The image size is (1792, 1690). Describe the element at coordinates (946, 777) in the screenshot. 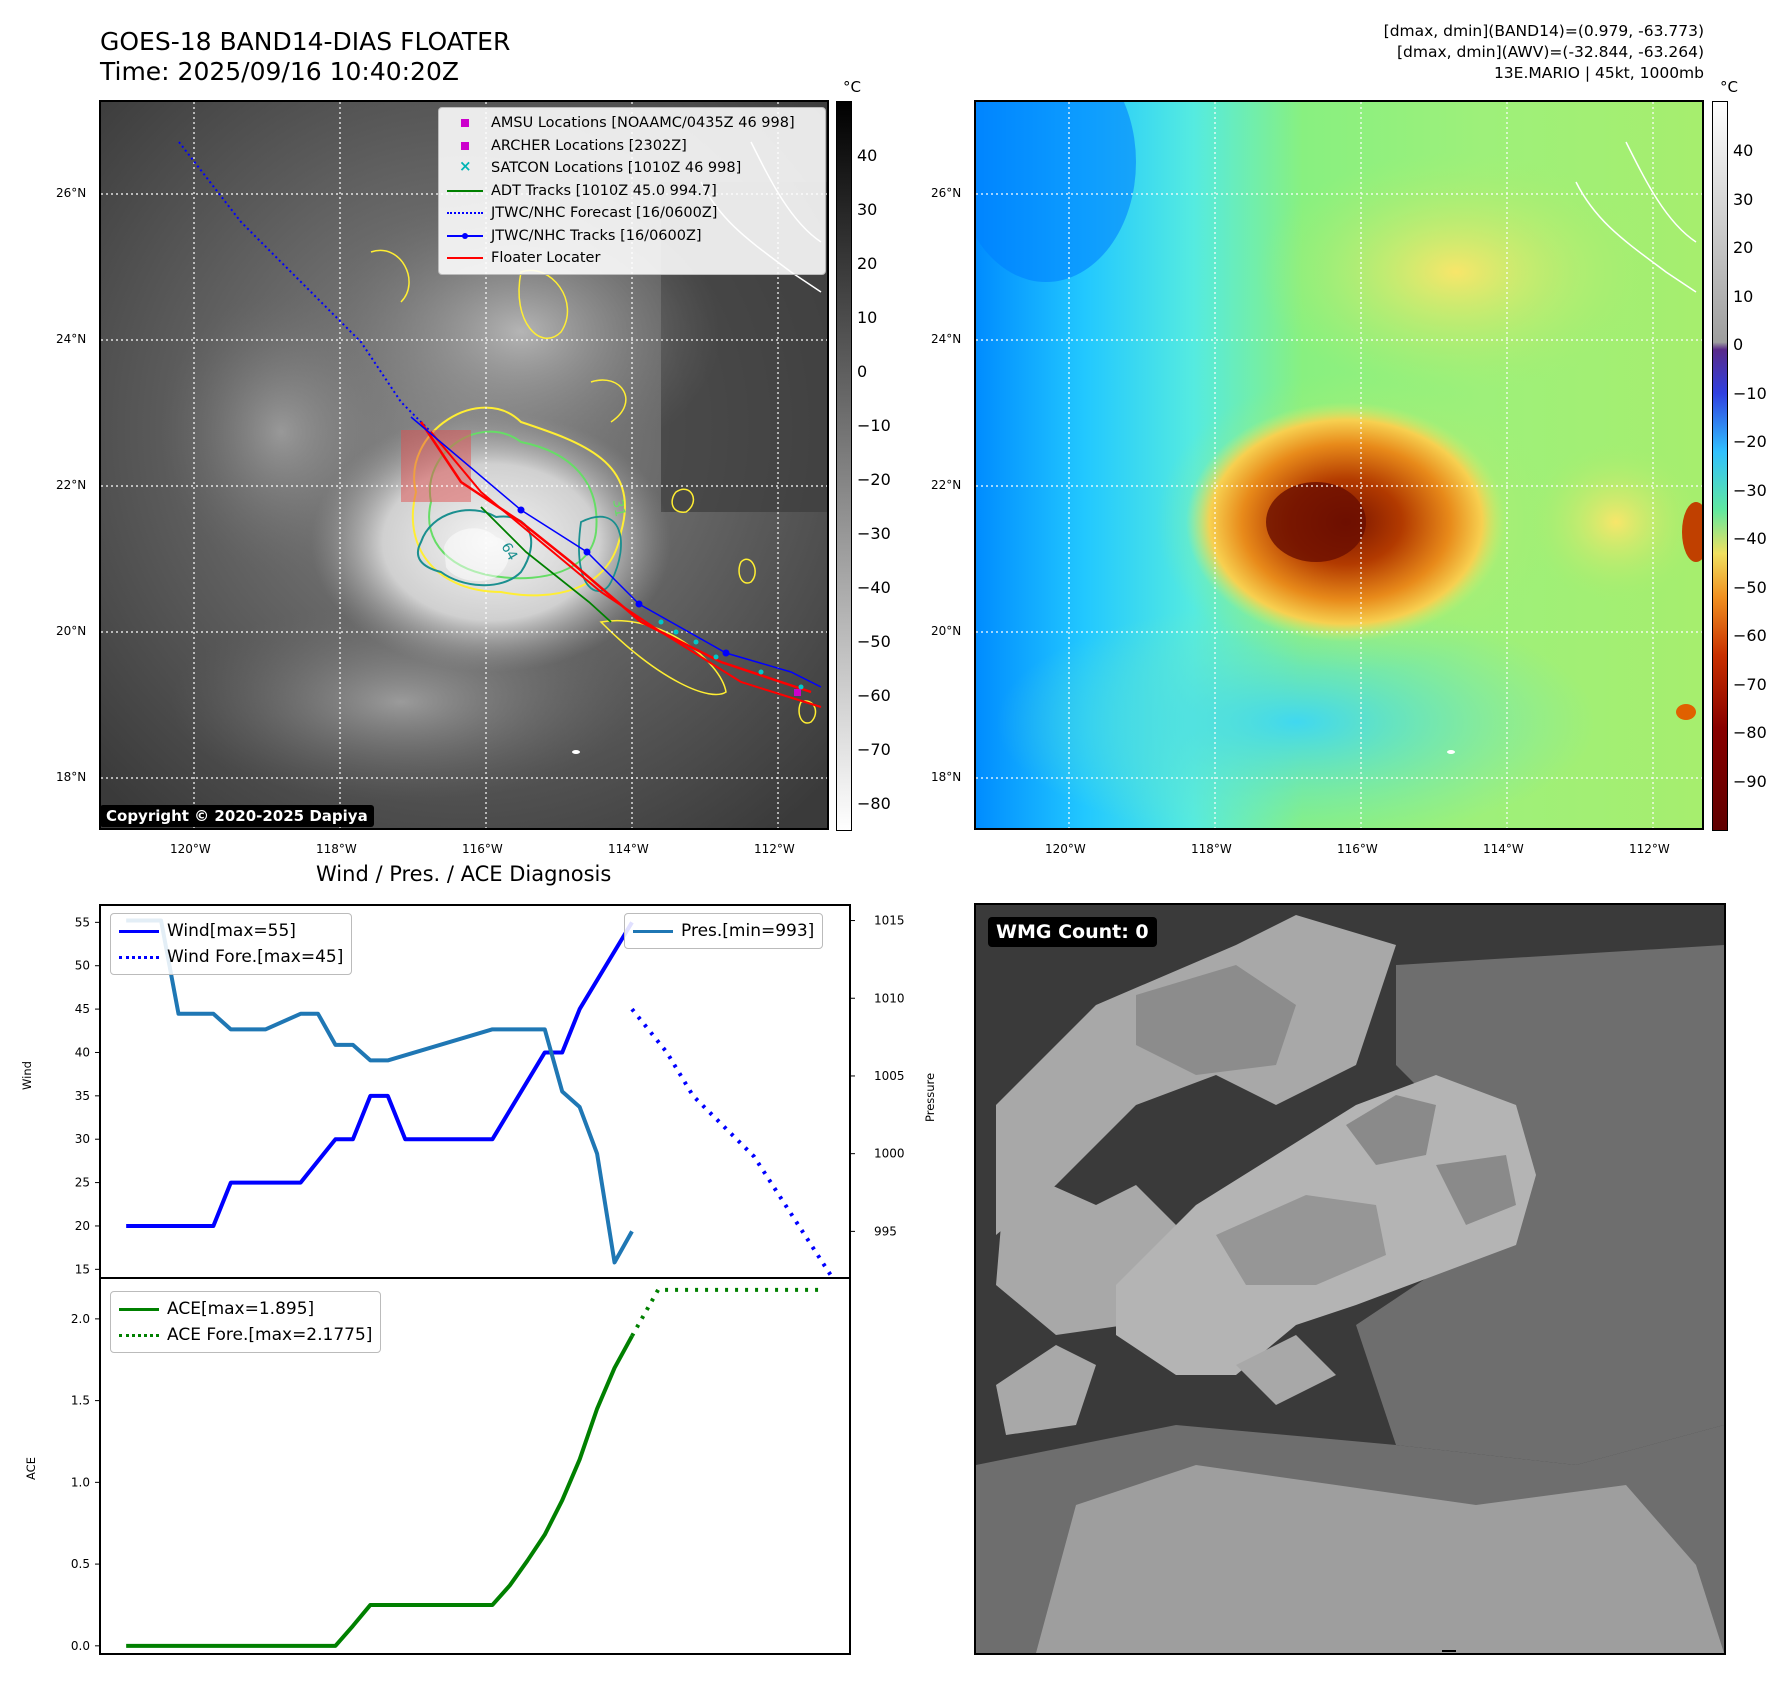

I see `wv-lat-tick-18: 18°N` at that location.